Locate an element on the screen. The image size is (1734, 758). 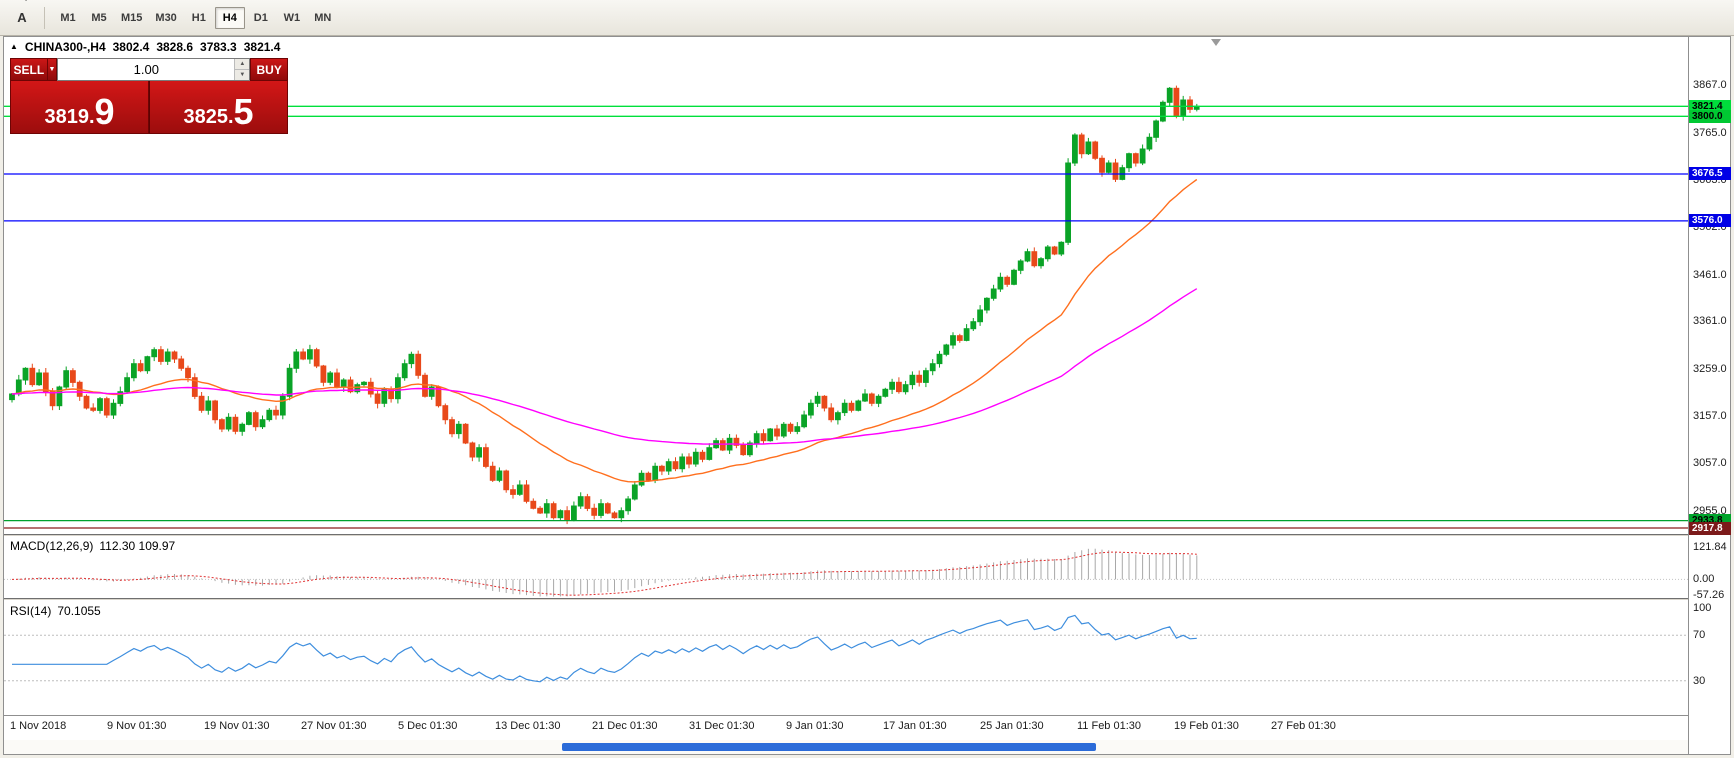
sell-price-main: 3819. is located at coordinates (69, 117).